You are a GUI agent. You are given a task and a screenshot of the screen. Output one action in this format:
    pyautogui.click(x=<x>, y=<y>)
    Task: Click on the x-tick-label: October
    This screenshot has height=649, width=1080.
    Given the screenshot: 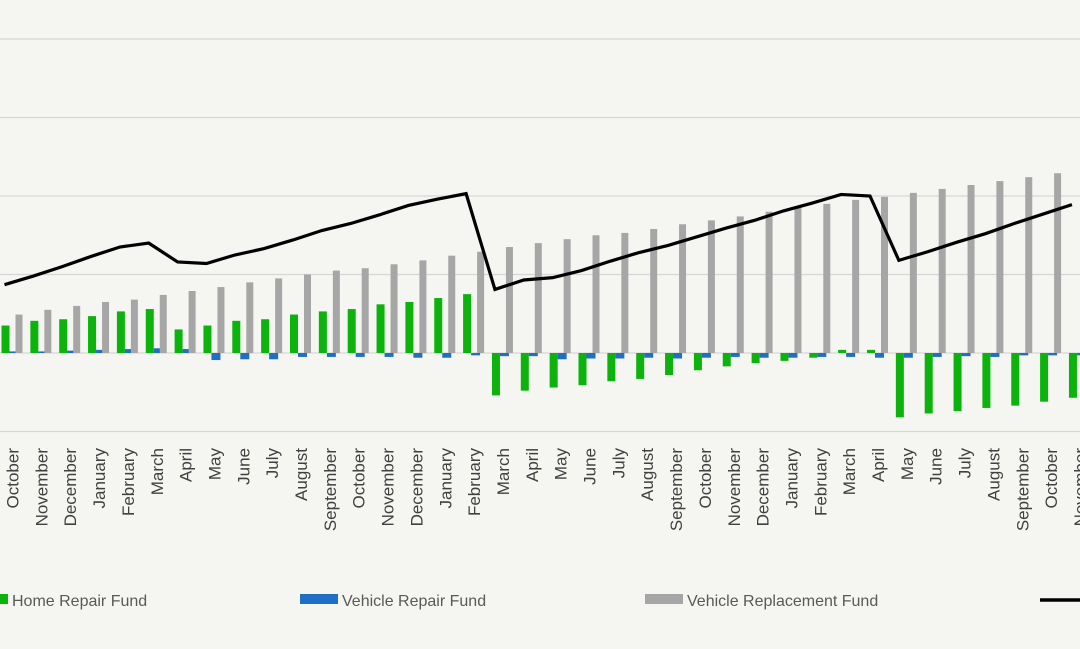 What is the action you would take?
    pyautogui.click(x=1051, y=478)
    